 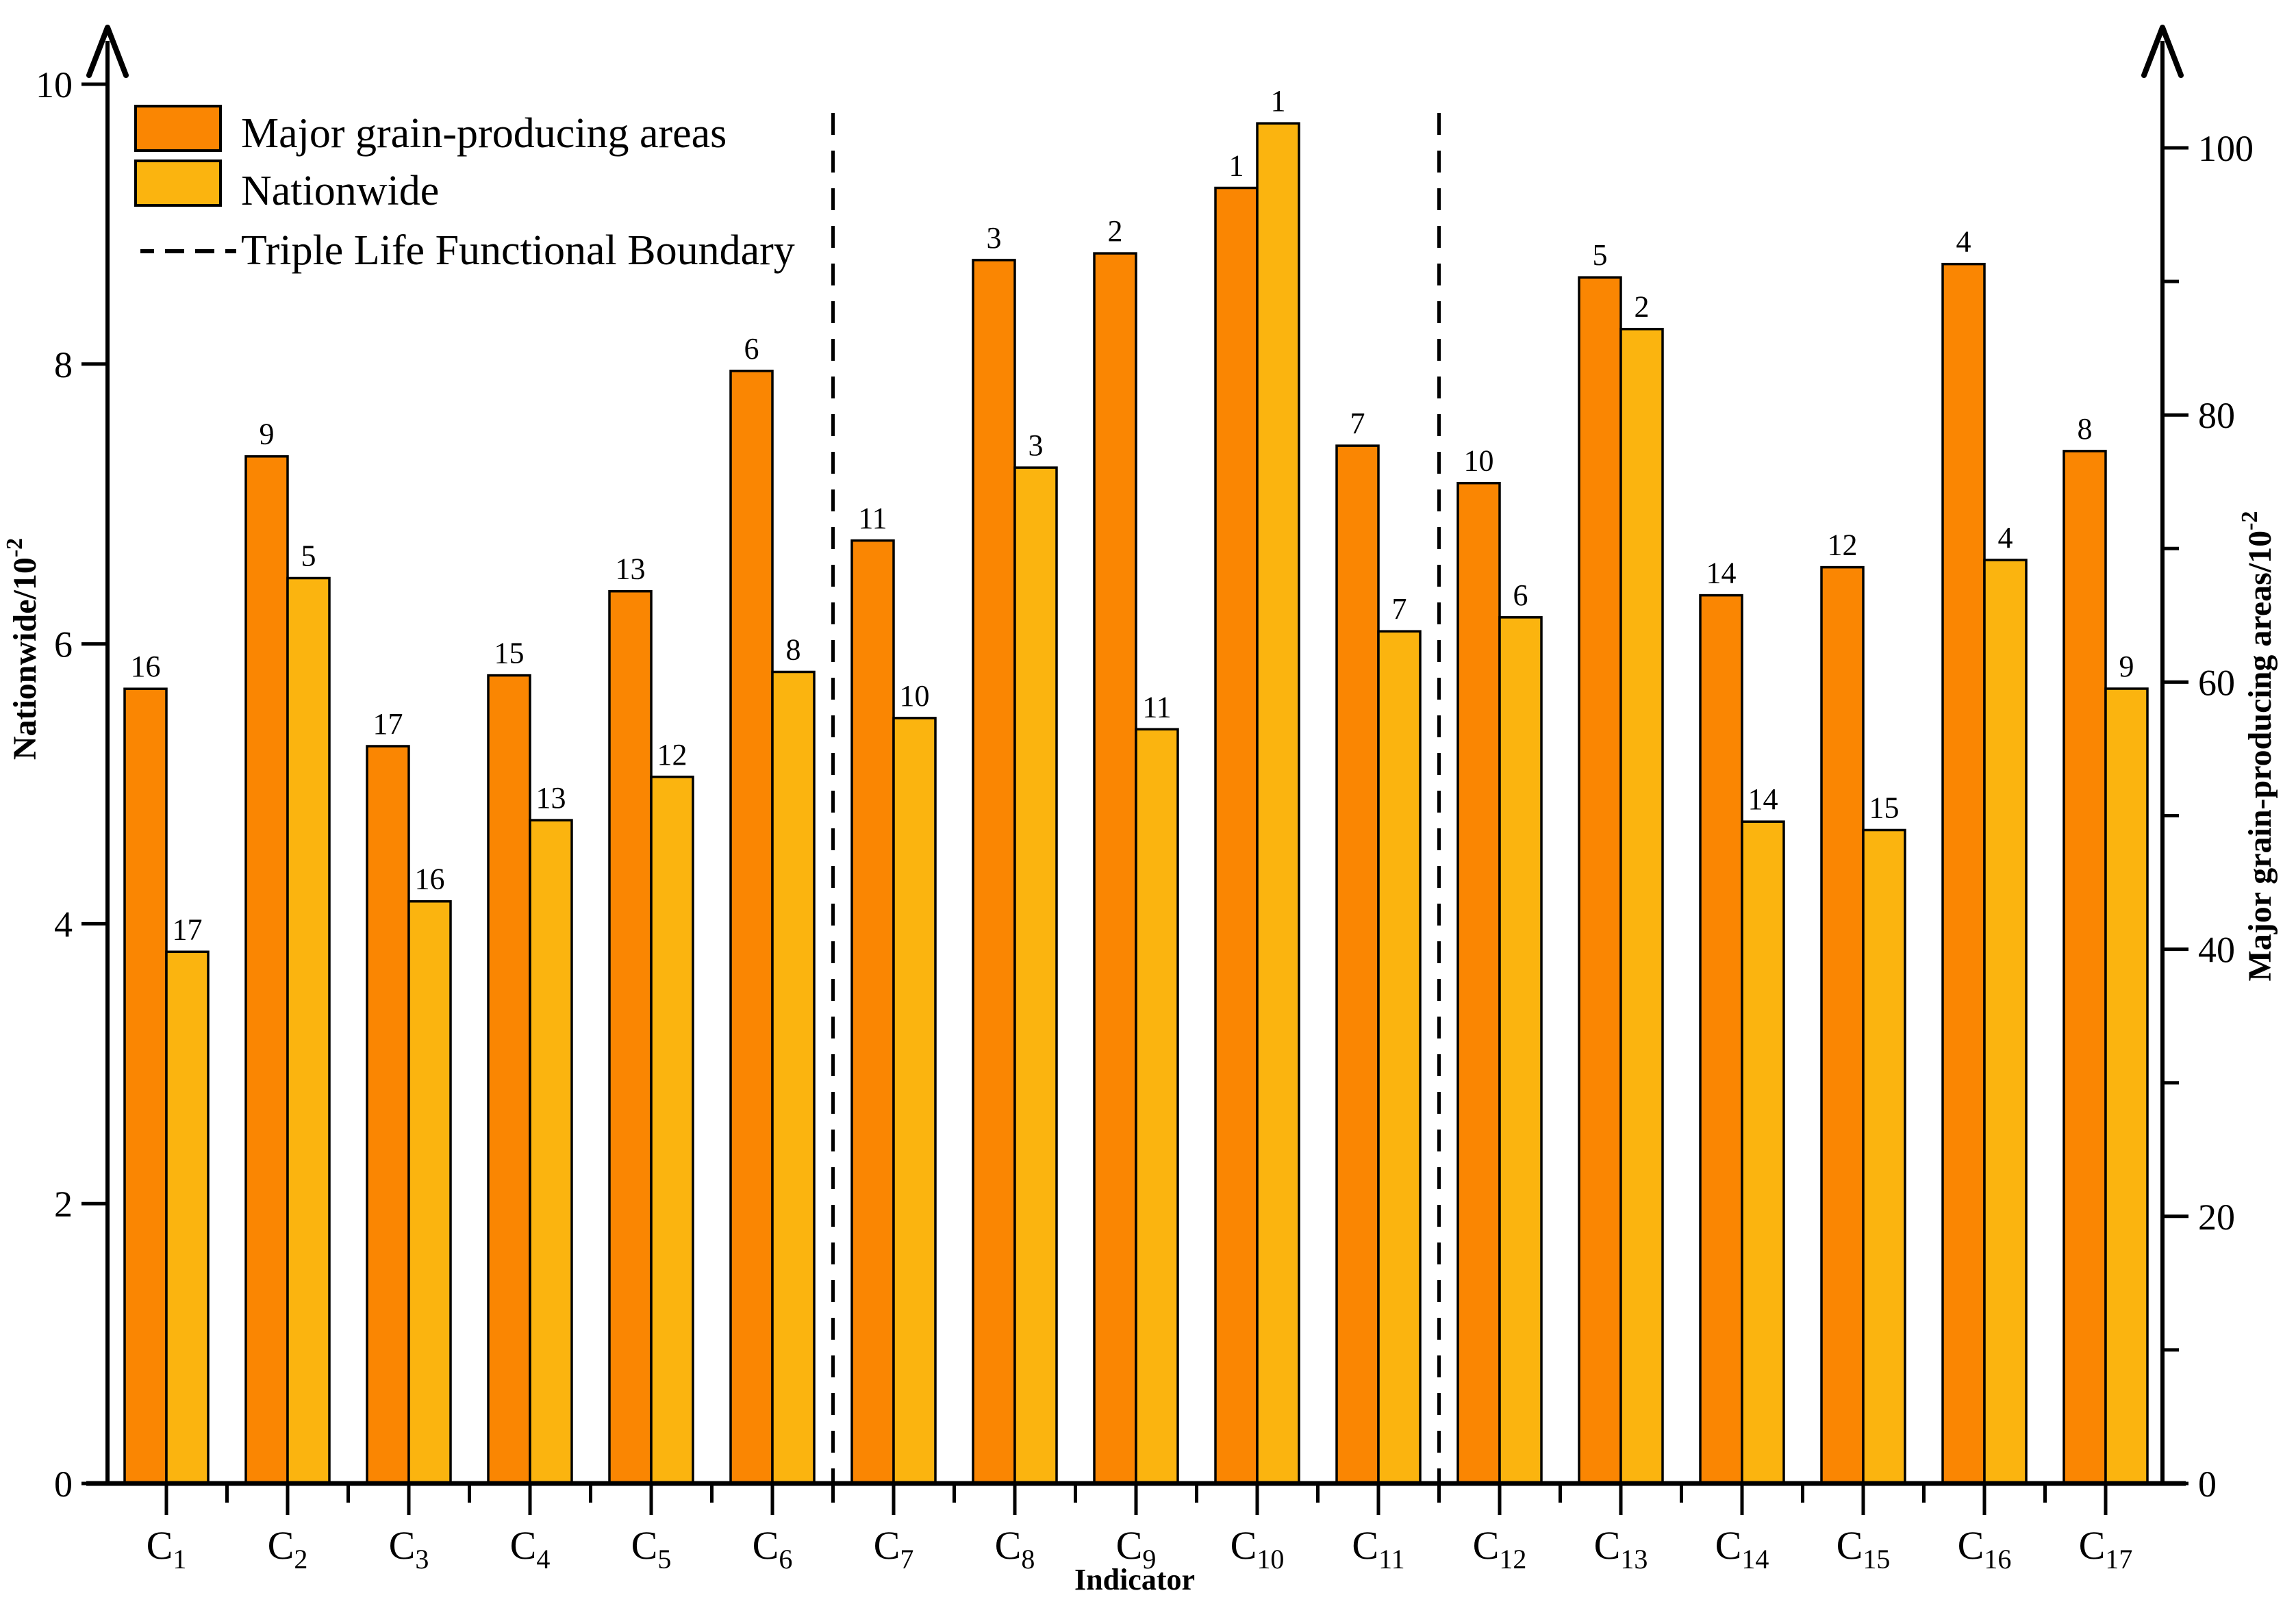 I want to click on rank-label-nationwide-C2: 5, so click(x=308, y=556).